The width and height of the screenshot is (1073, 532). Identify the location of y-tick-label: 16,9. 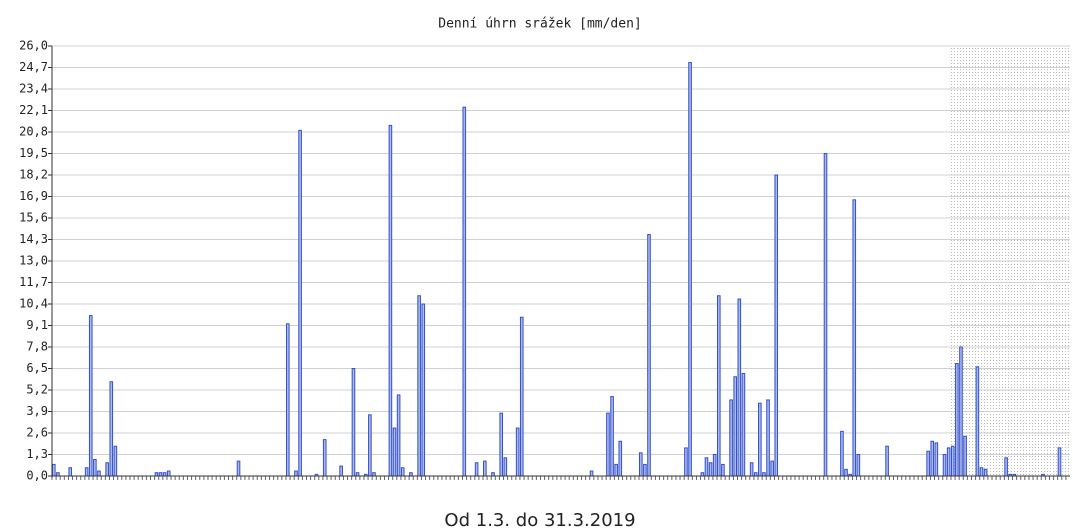
(33, 196).